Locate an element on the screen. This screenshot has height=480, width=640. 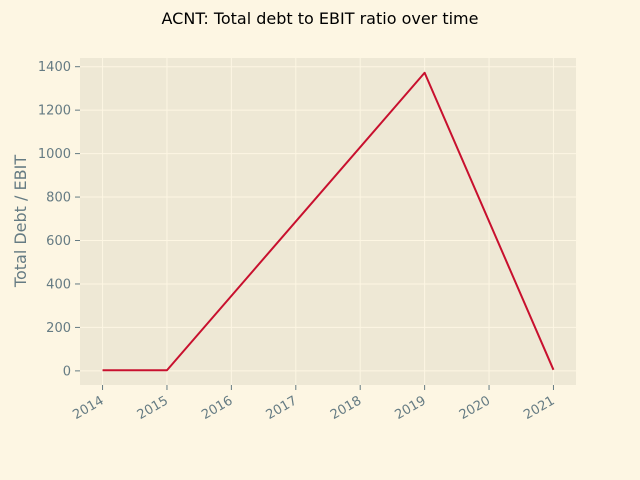
y-axis-label: Total Debt / EBIT is located at coordinates (20, 221).